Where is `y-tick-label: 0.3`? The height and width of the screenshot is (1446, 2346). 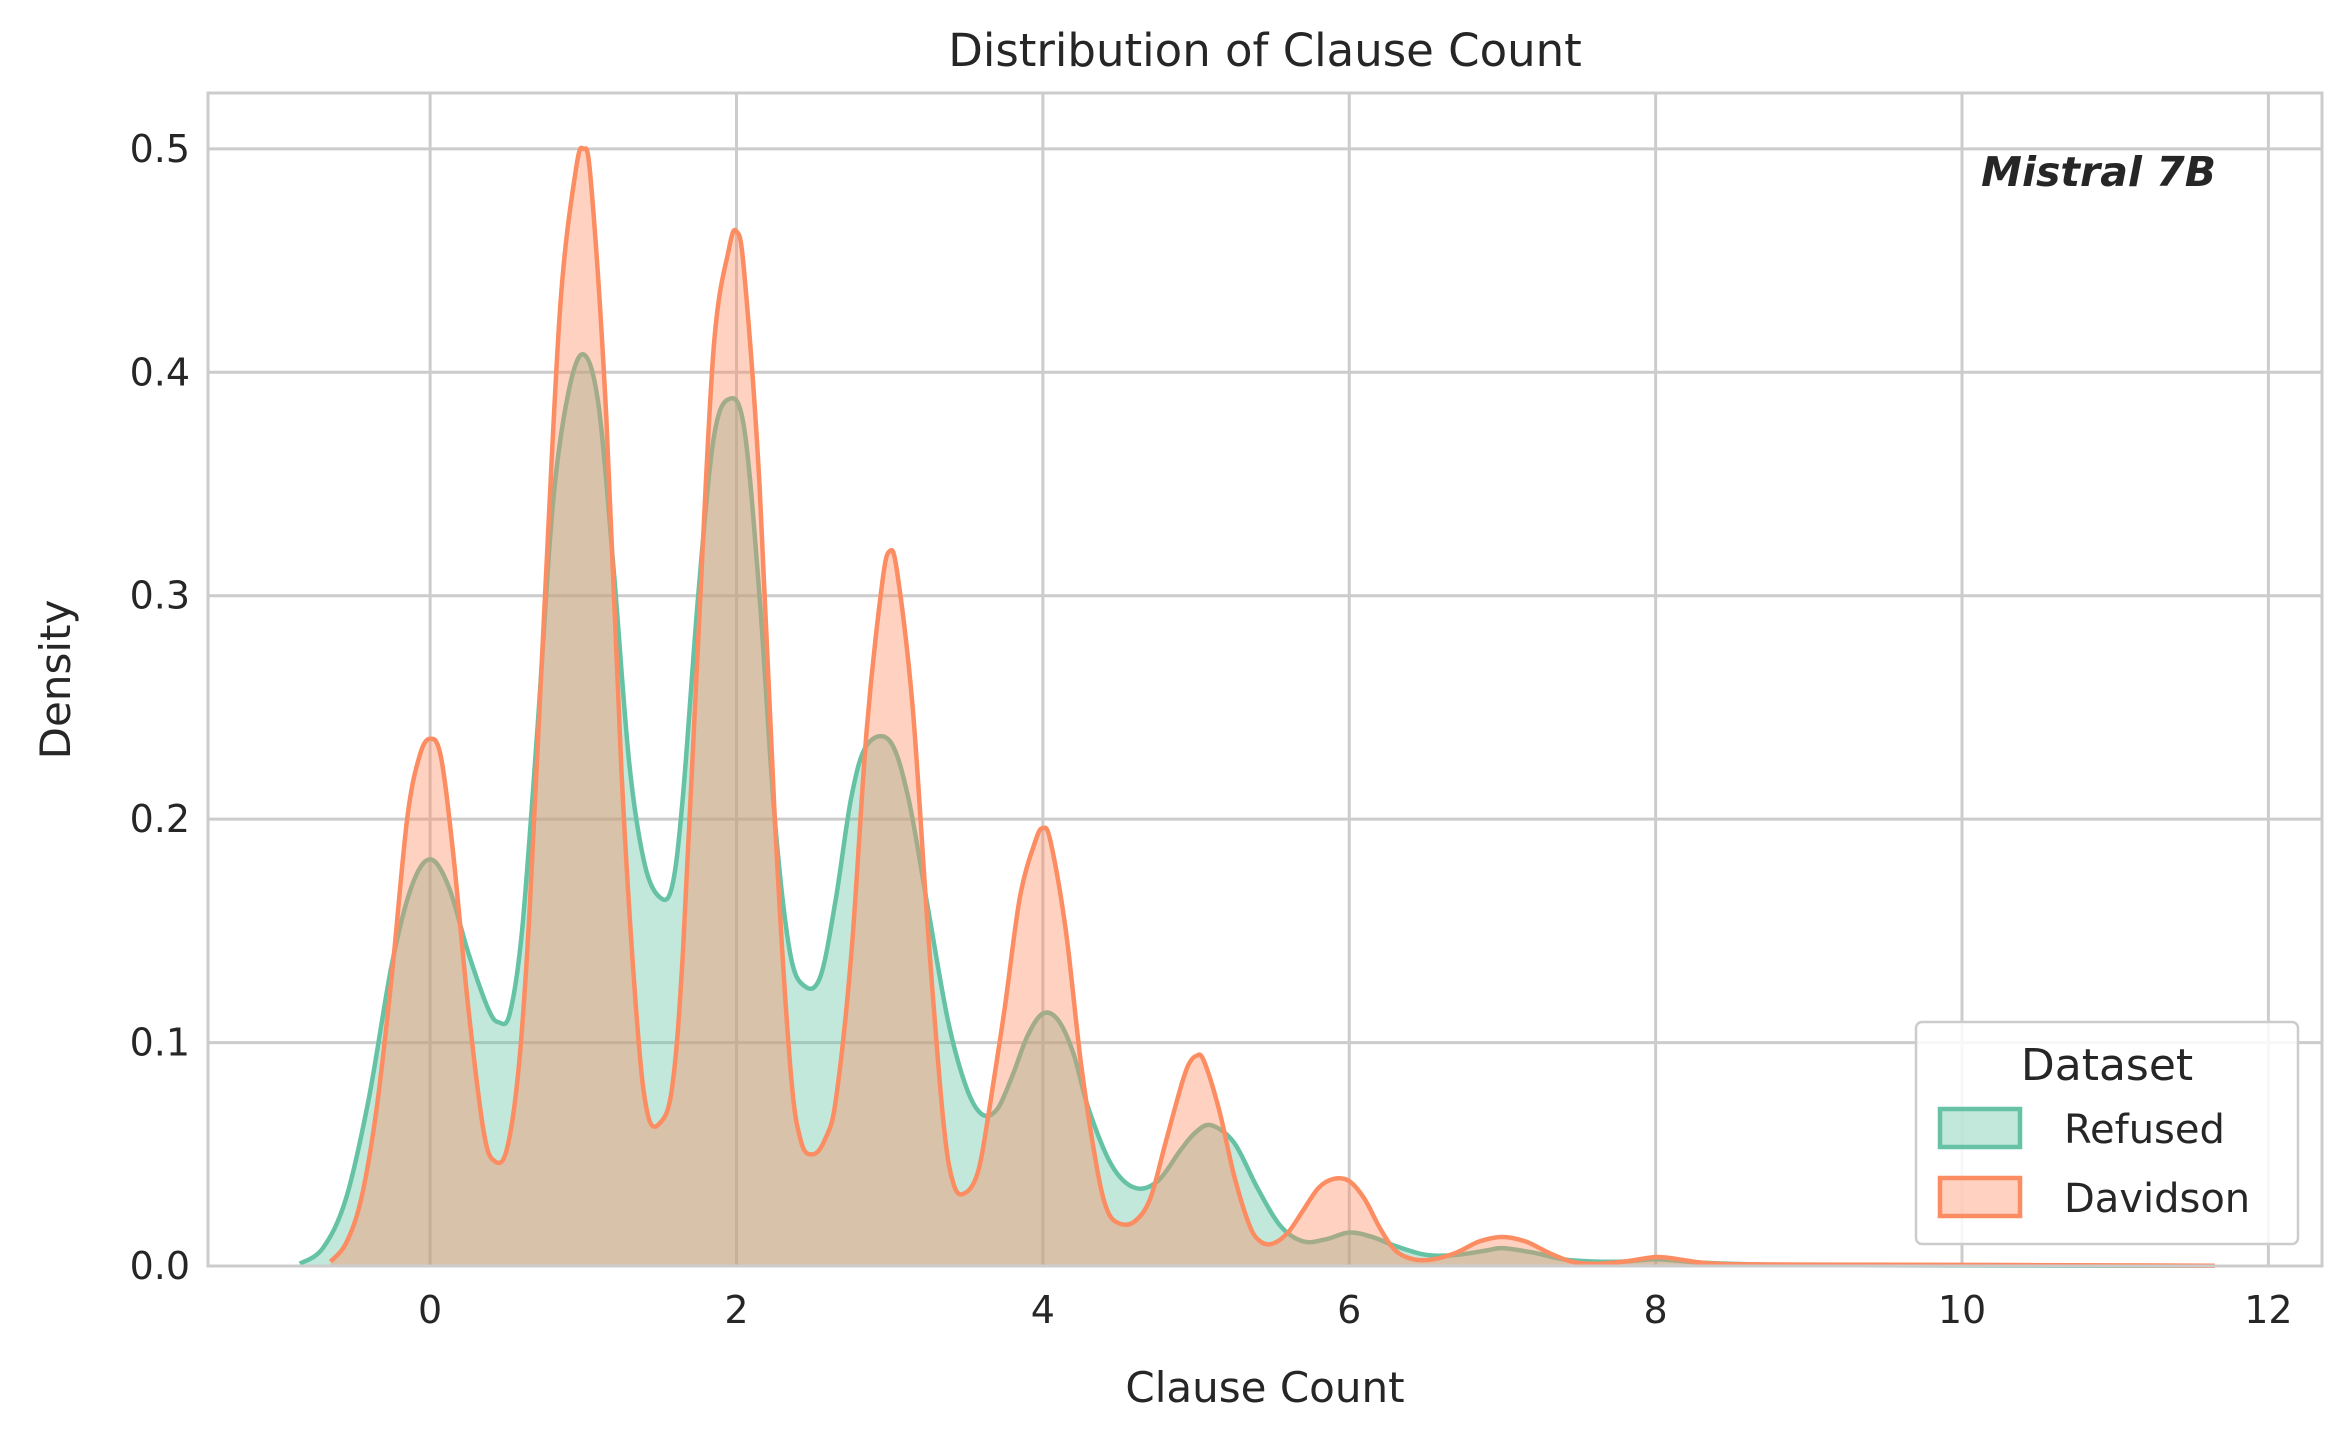 y-tick-label: 0.3 is located at coordinates (160, 596).